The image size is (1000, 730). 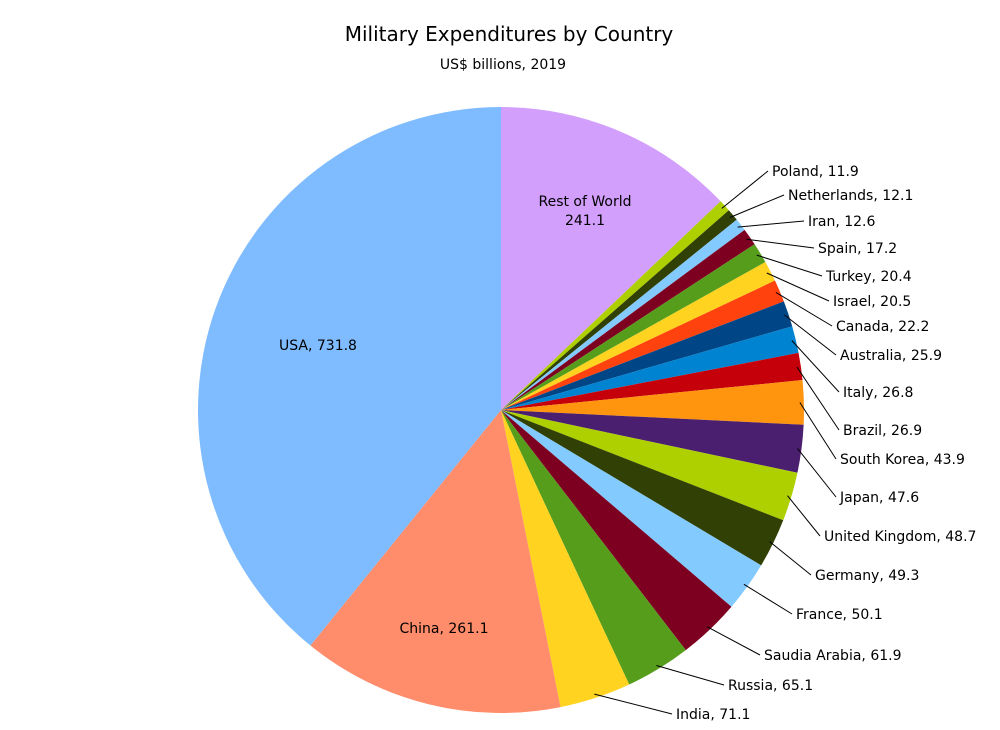 I want to click on leader-line-united-kingdom, so click(x=804, y=516).